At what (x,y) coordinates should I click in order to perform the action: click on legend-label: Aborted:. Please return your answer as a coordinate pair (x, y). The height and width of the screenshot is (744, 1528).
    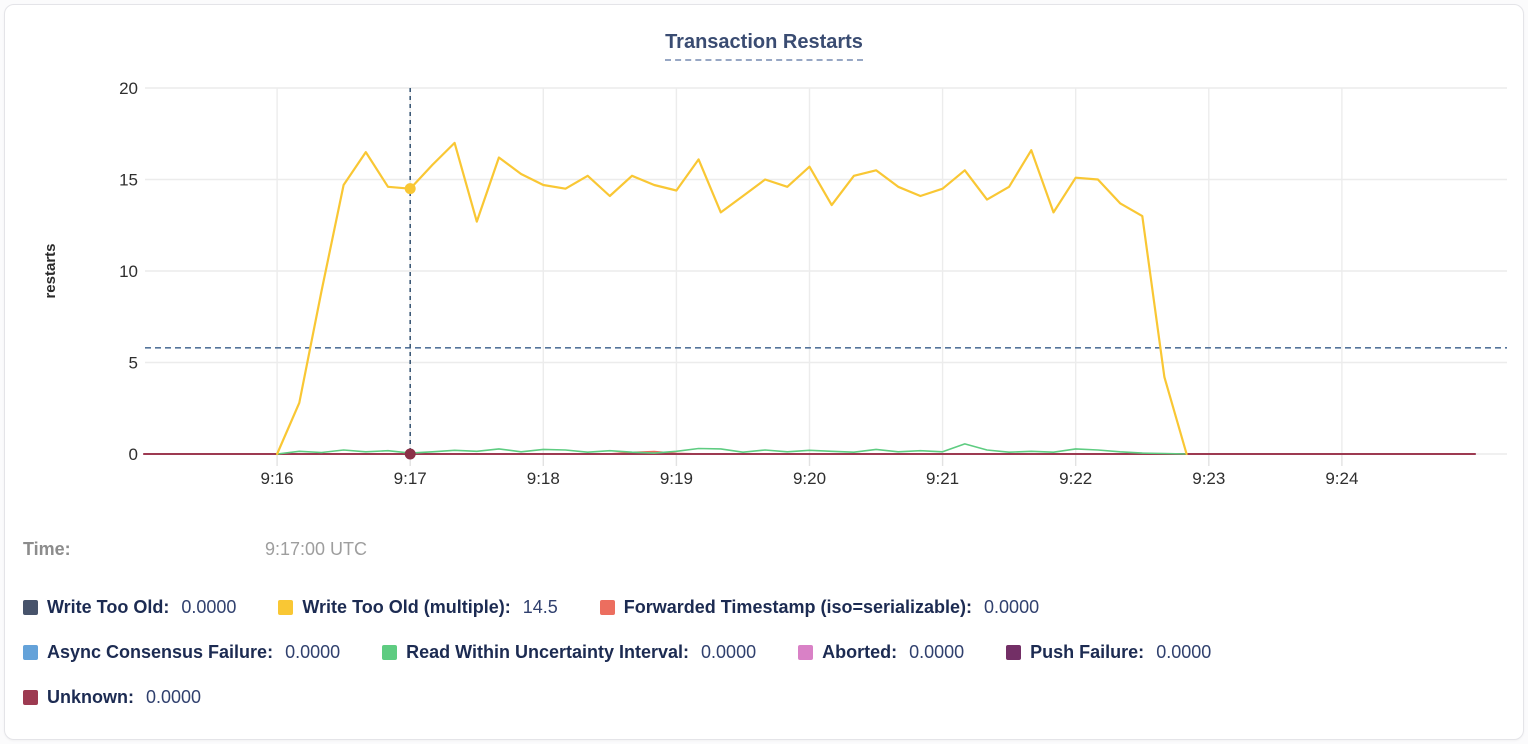
    Looking at the image, I should click on (860, 651).